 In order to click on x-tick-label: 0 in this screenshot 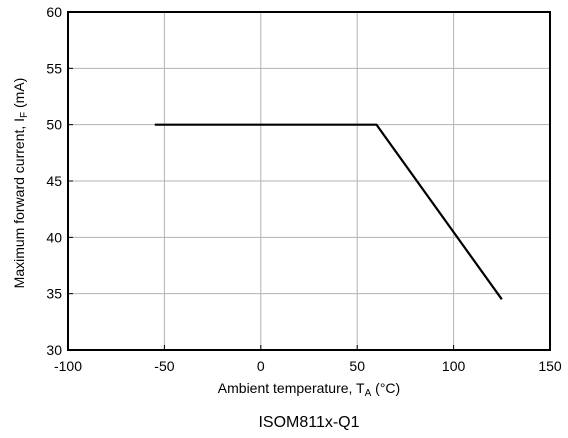, I will do `click(261, 366)`.